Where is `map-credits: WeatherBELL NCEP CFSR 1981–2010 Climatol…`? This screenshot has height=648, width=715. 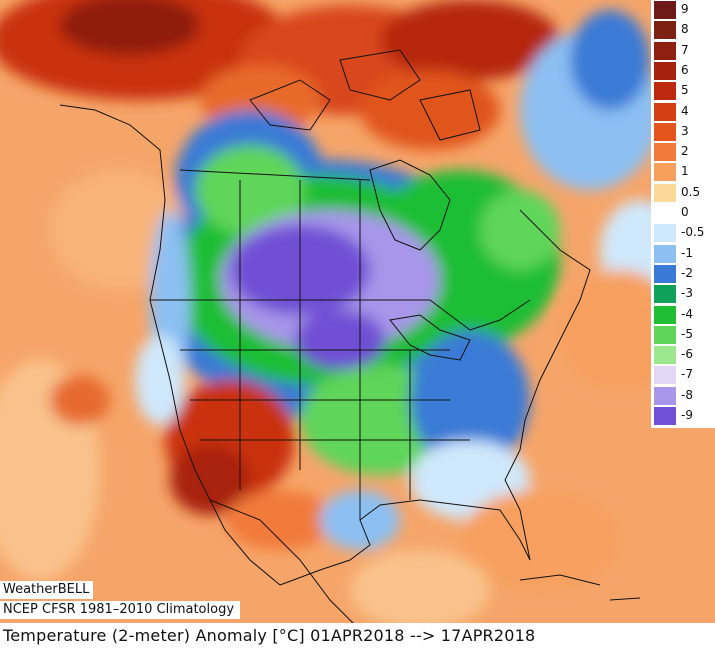
map-credits: WeatherBELL NCEP CFSR 1981–2010 Climatol… is located at coordinates (357, 614).